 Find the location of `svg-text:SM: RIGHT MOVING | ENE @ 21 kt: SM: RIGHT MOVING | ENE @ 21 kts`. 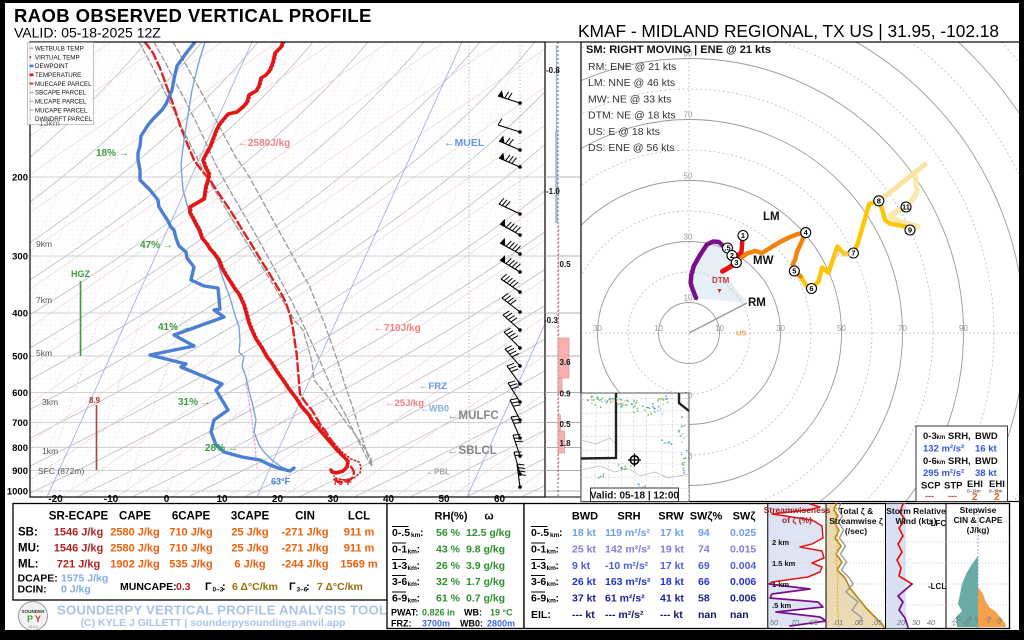

svg-text:SM: RIGHT MOVING | ENE @ 21 kt: SM: RIGHT MOVING | ENE @ 21 kts is located at coordinates (678, 50).